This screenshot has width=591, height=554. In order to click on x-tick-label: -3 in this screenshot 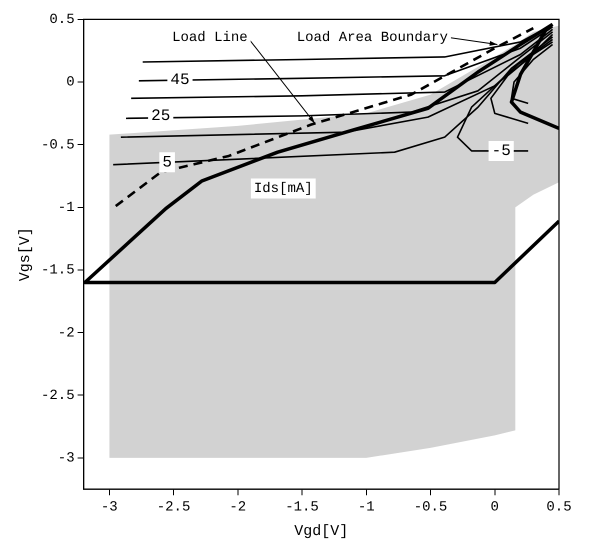, I will do `click(109, 507)`.